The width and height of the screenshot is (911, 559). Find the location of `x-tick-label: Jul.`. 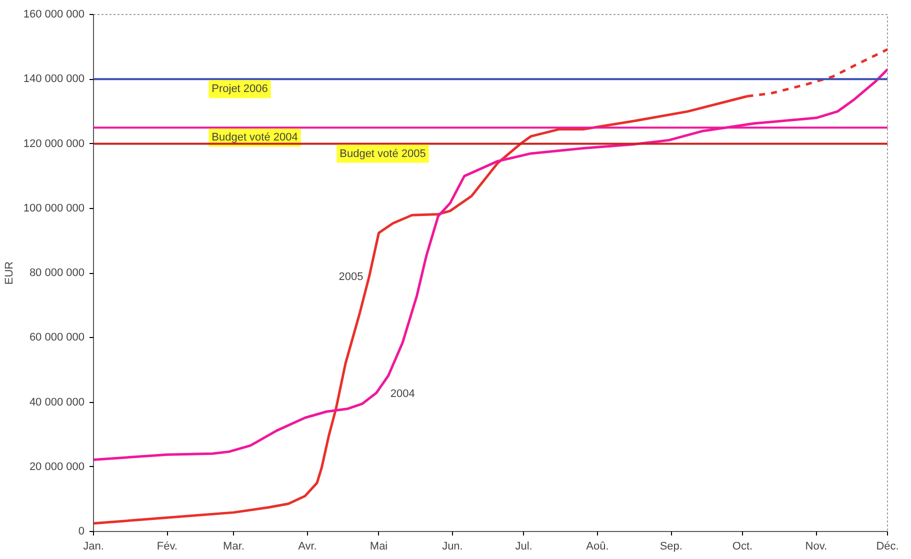

x-tick-label: Jul. is located at coordinates (523, 546).